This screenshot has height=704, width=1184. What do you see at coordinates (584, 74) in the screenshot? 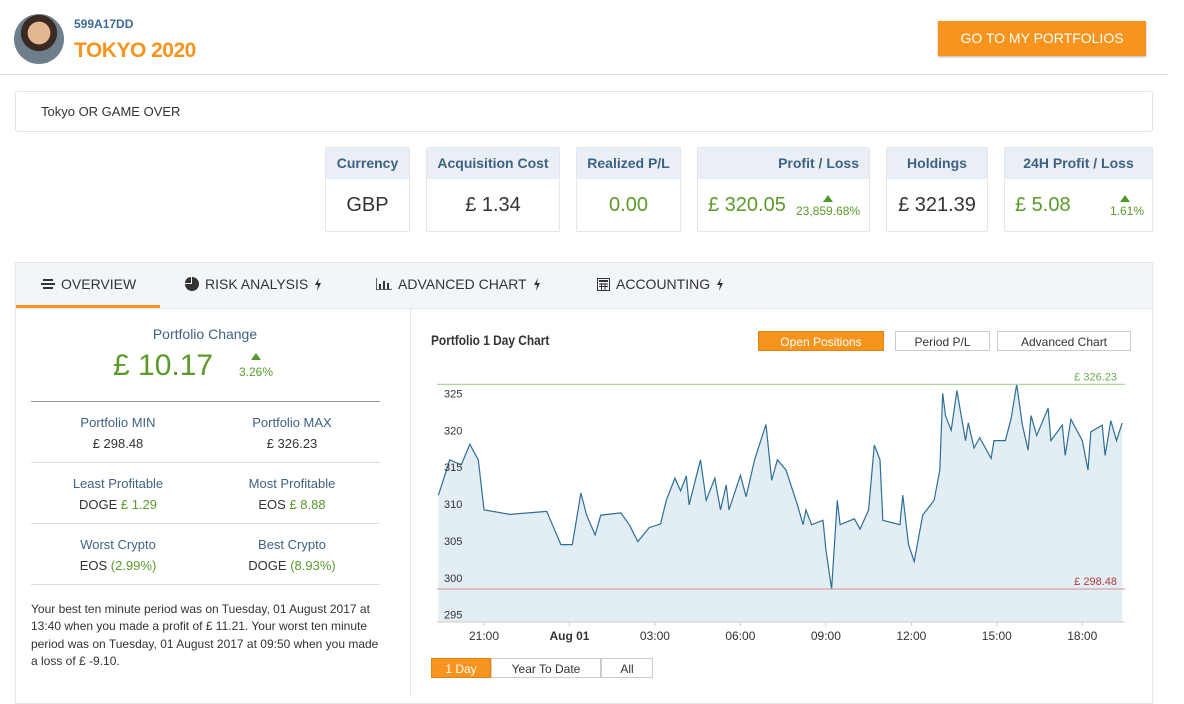
I see `header-rule` at bounding box center [584, 74].